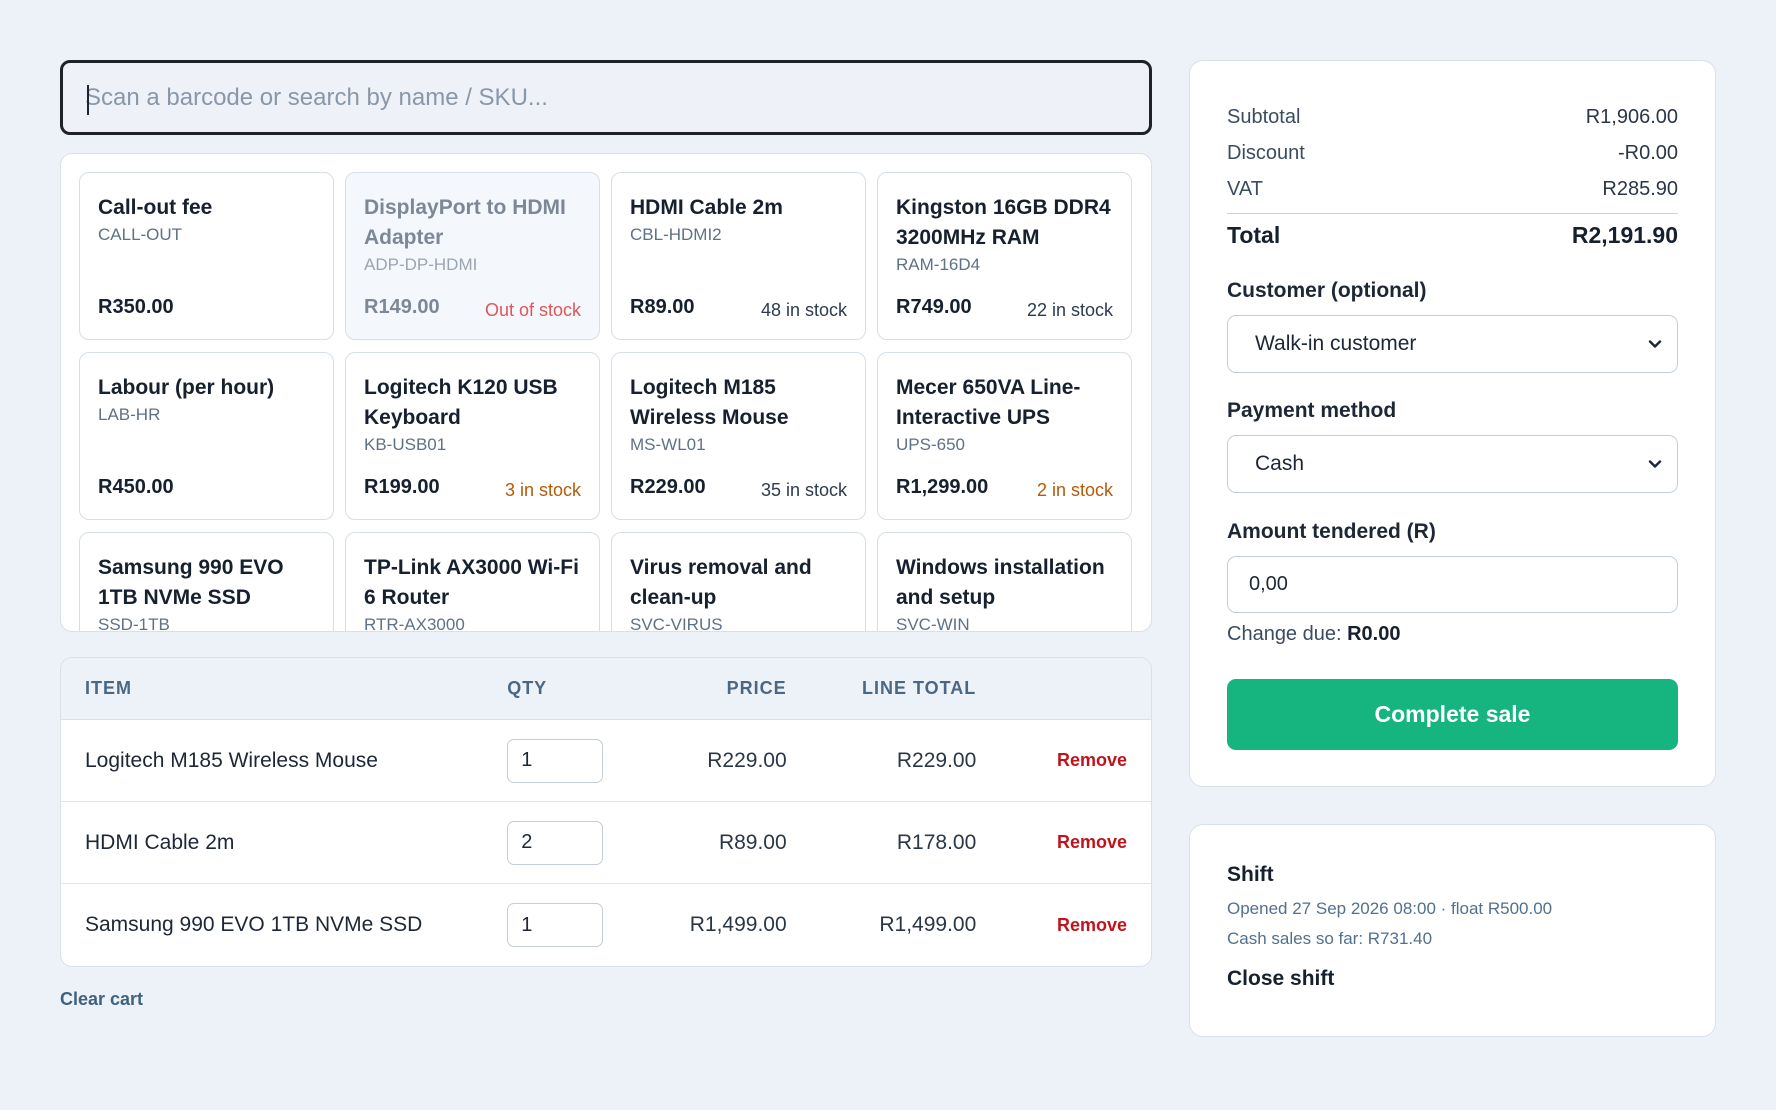  What do you see at coordinates (756, 688) in the screenshot?
I see `header-price: PRICE` at bounding box center [756, 688].